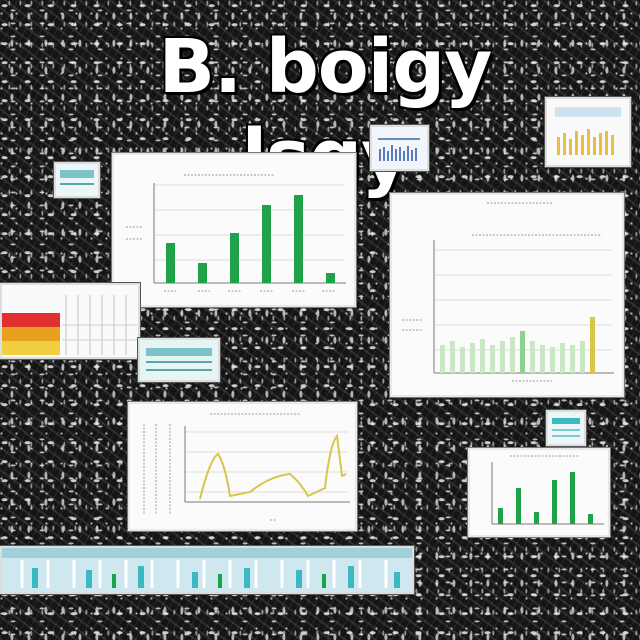 The height and width of the screenshot is (640, 640). Describe the element at coordinates (273, 466) in the screenshot. I see `series-line` at that location.